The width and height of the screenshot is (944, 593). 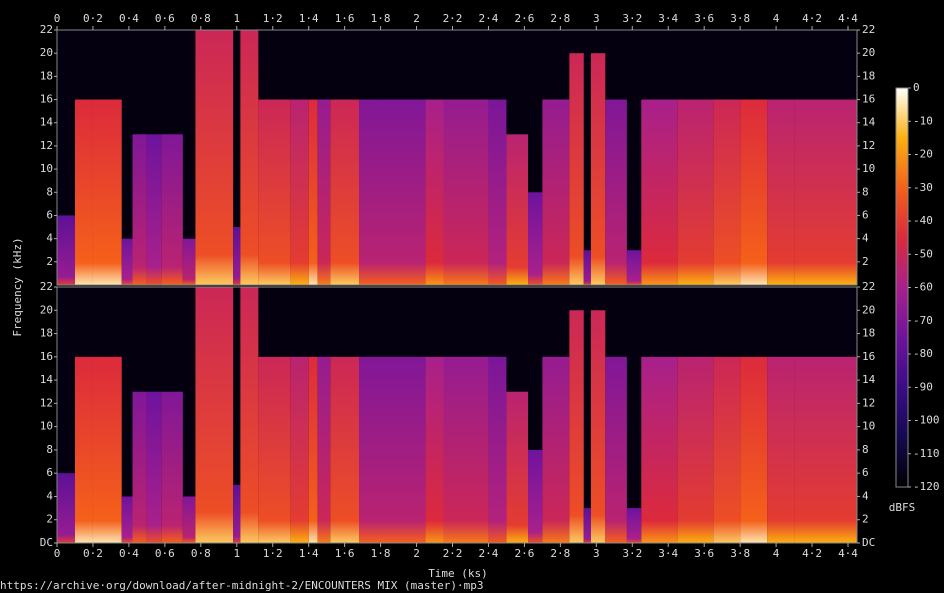 I want to click on x-tick-label-top: 0·8, so click(x=201, y=18).